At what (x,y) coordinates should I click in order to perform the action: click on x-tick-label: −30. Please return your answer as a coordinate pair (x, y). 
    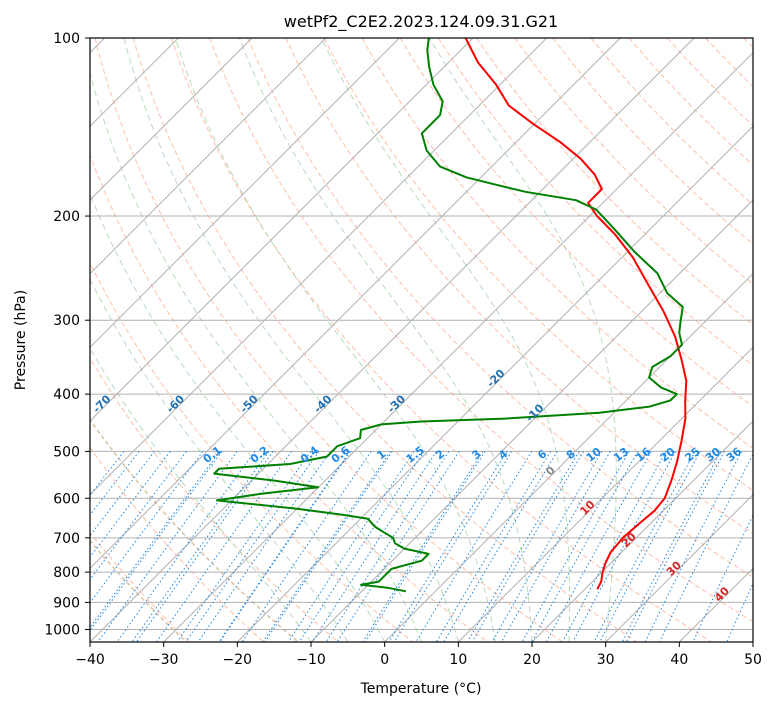
    Looking at the image, I should click on (164, 660).